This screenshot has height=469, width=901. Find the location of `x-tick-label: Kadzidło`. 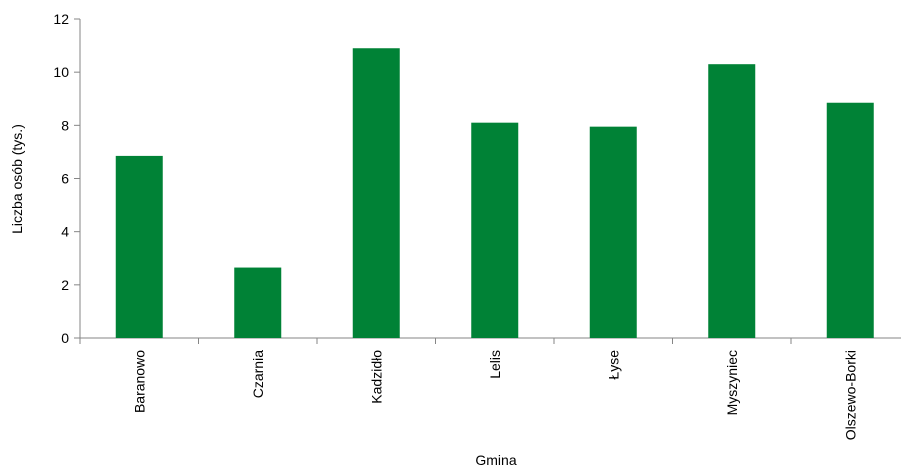

x-tick-label: Kadzidło is located at coordinates (376, 377).